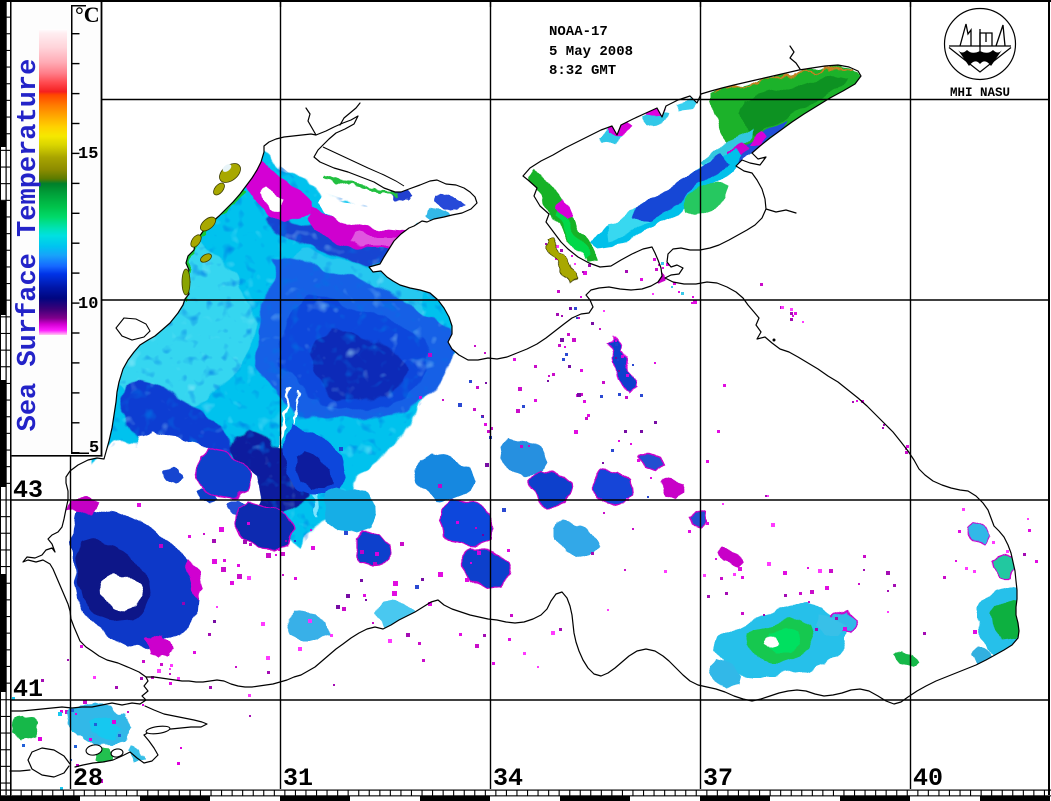 Image resolution: width=1051 pixels, height=801 pixels. Describe the element at coordinates (980, 93) in the screenshot. I see `svg-text: MHI NASU` at that location.